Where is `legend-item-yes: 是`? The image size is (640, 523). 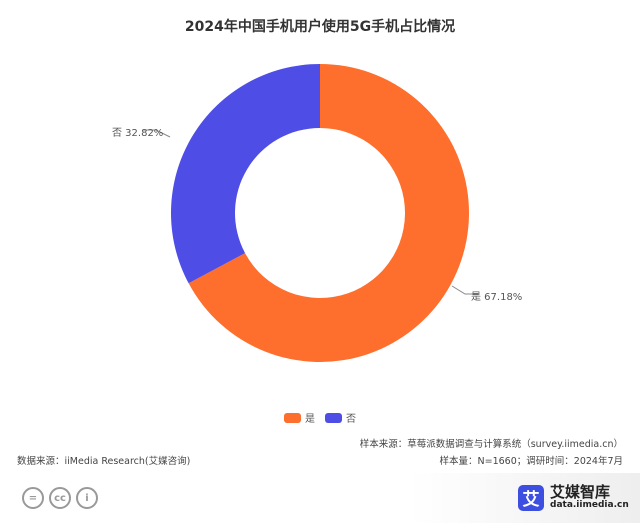
legend-item-yes: 是 is located at coordinates (299, 417).